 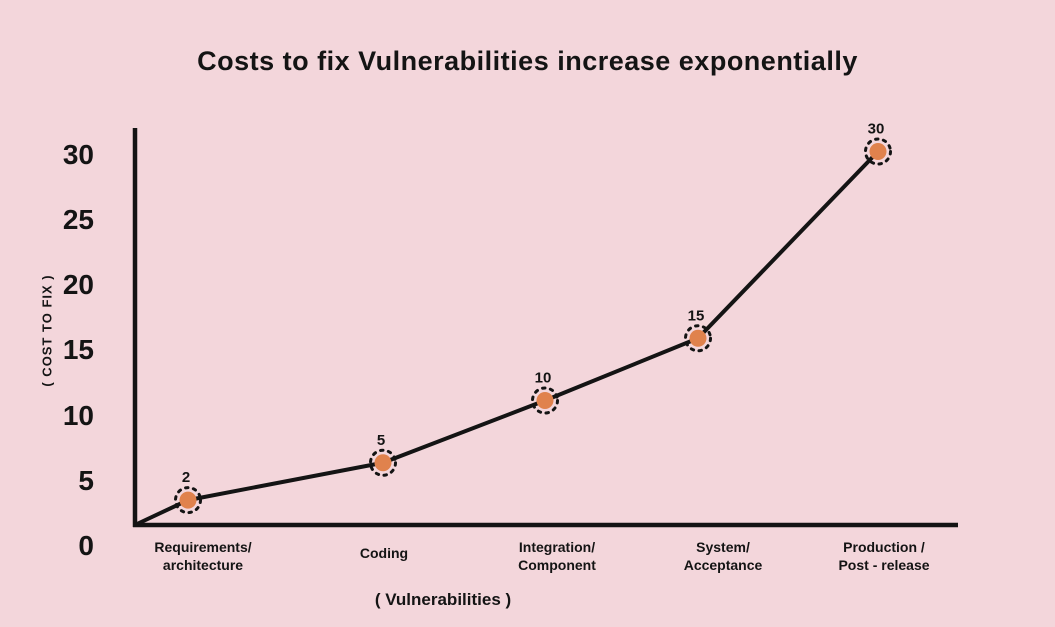 What do you see at coordinates (78, 350) in the screenshot?
I see `y-tick-label: 15` at bounding box center [78, 350].